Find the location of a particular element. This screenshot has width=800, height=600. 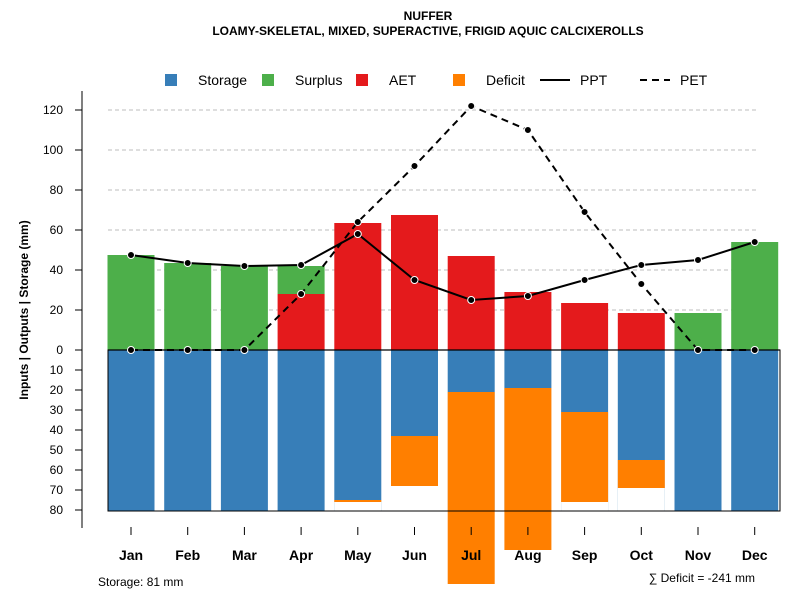

y-tick-label: 10 is located at coordinates (57, 370).